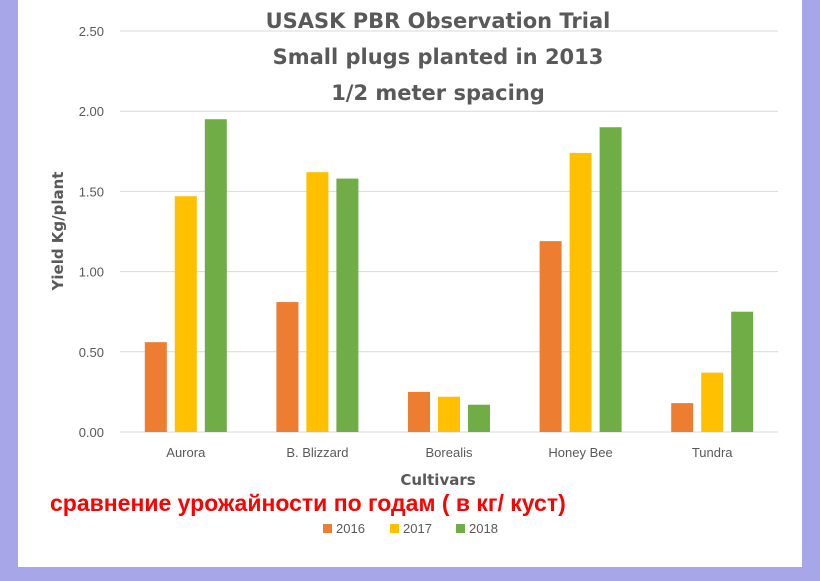 This screenshot has width=820, height=581. Describe the element at coordinates (327, 528) in the screenshot. I see `legend-swatch-2016` at that location.